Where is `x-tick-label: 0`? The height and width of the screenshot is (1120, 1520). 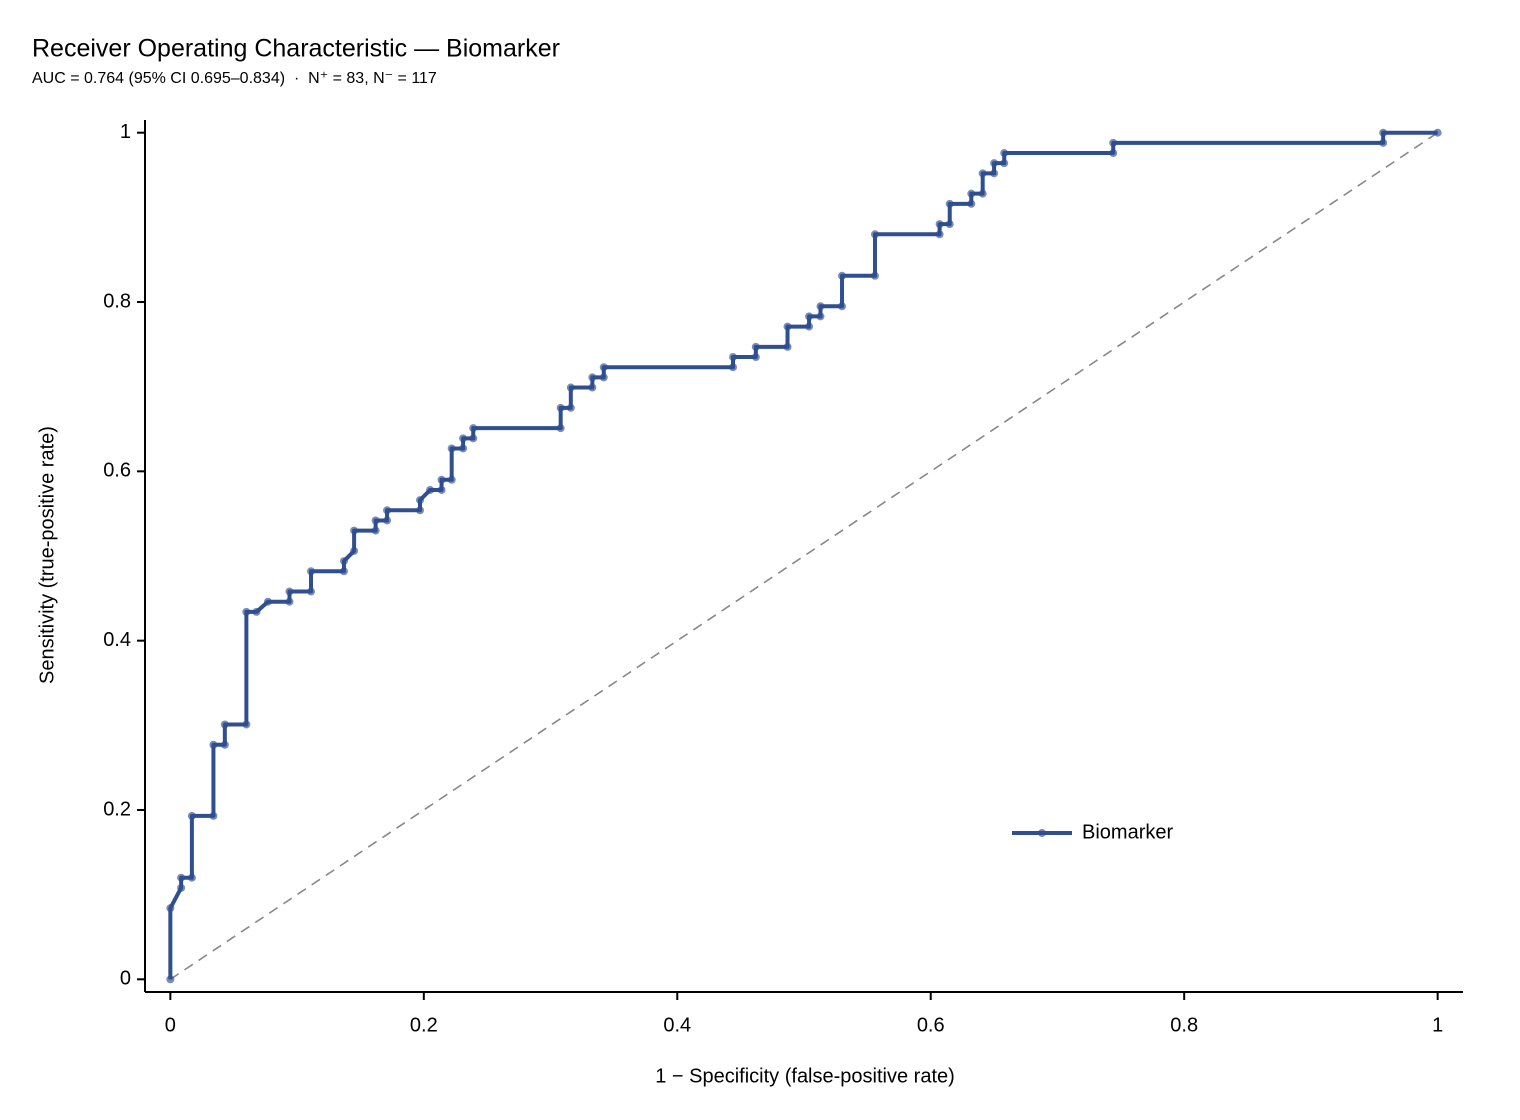 x-tick-label: 0 is located at coordinates (170, 1025).